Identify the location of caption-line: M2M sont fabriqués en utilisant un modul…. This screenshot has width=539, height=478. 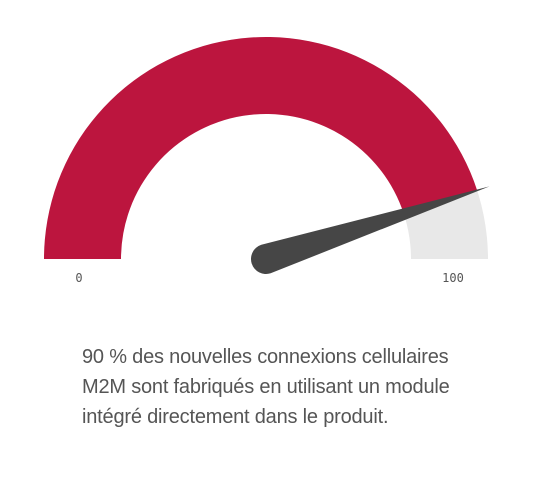
(266, 387).